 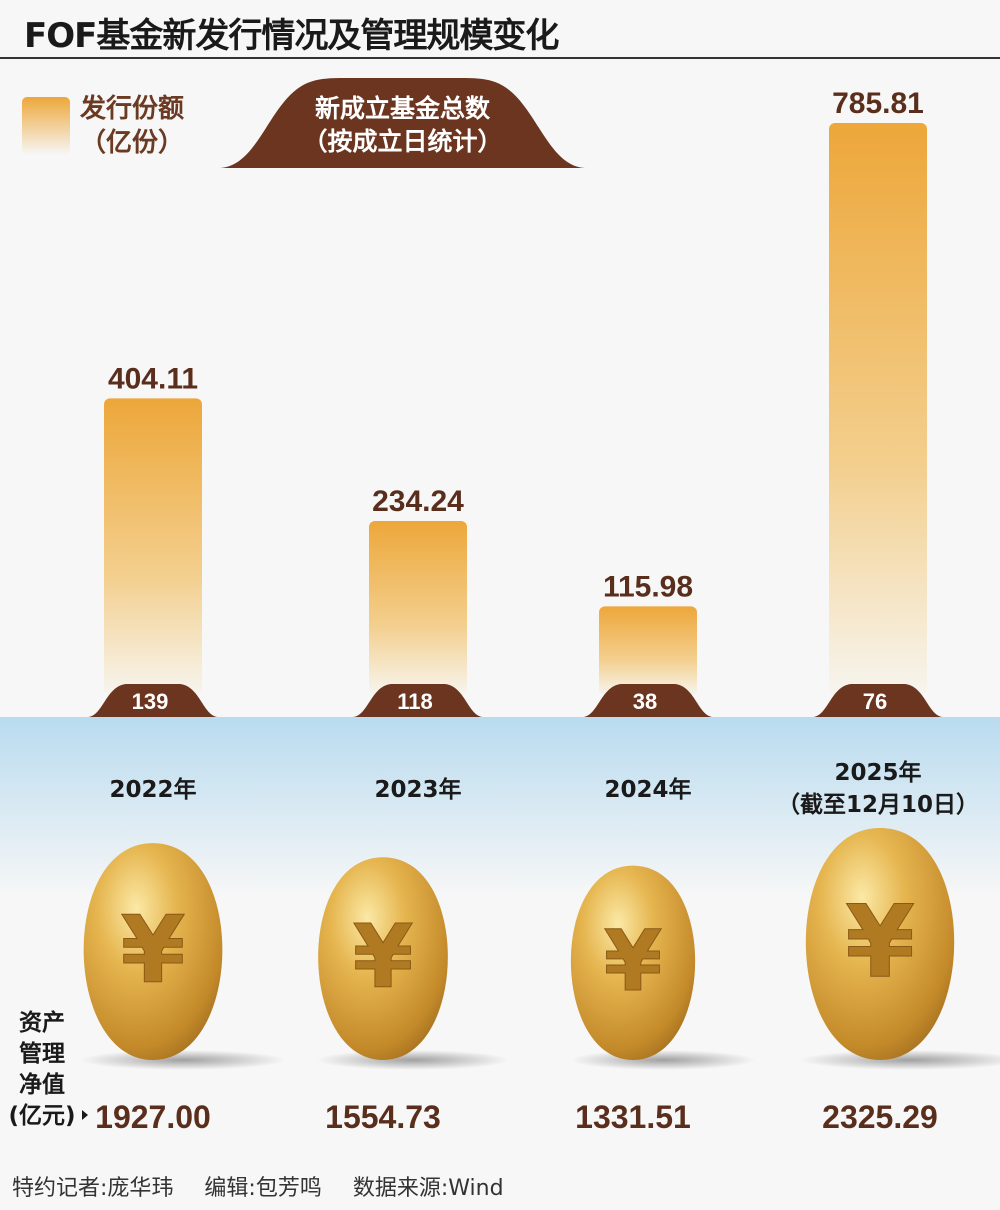 What do you see at coordinates (150, 701) in the screenshot?
I see `count-value-label: 139` at bounding box center [150, 701].